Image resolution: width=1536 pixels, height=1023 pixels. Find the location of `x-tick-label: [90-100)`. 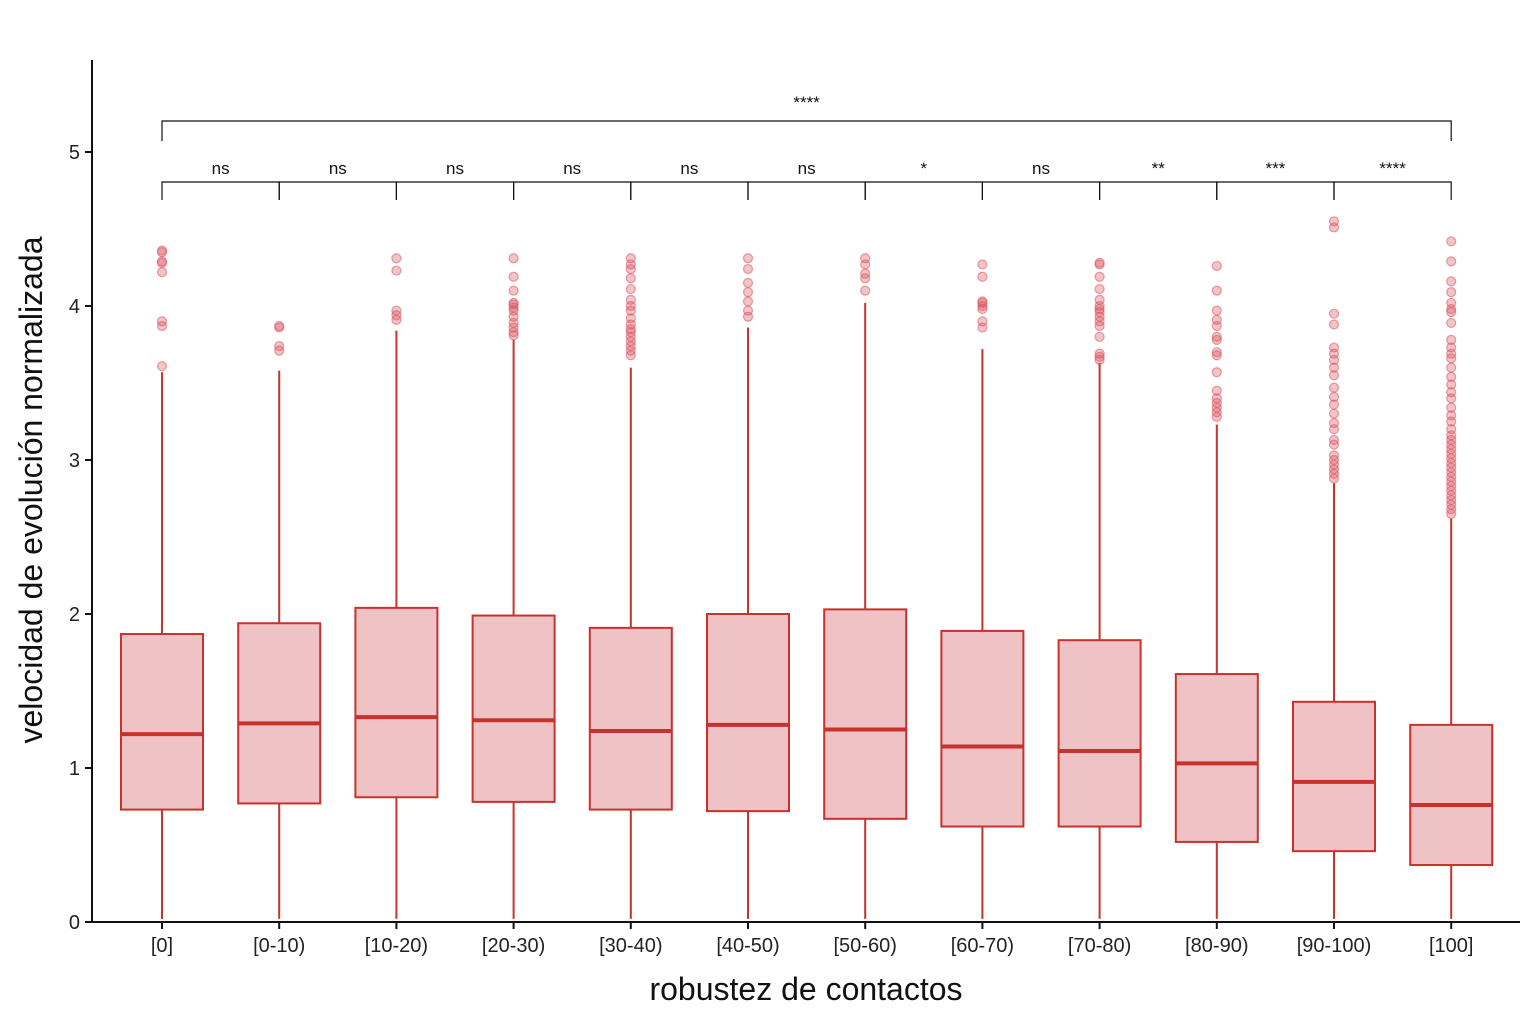

x-tick-label: [90-100) is located at coordinates (1334, 946).